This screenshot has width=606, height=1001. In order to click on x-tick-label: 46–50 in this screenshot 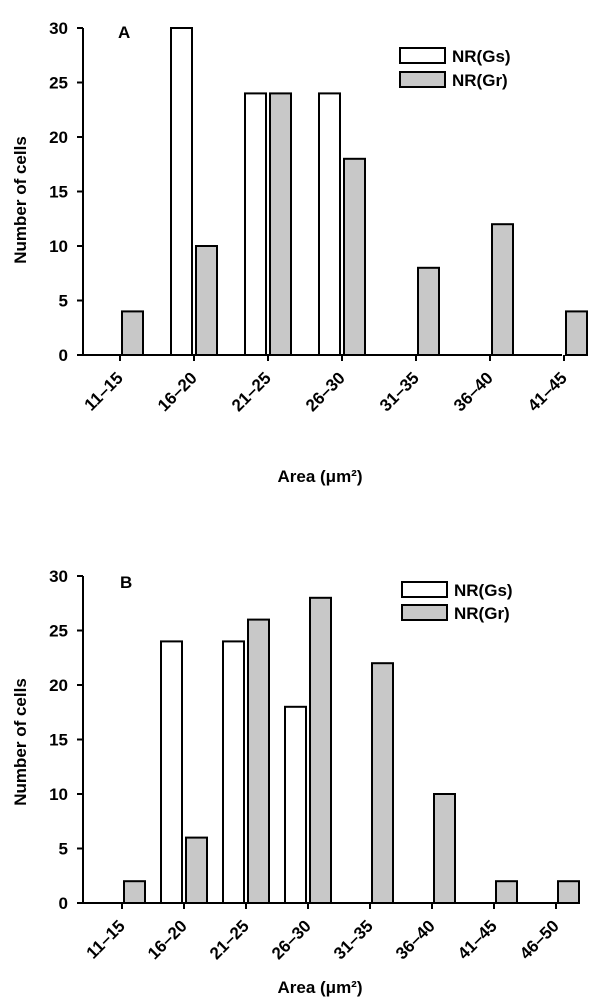, I will do `click(539, 939)`.